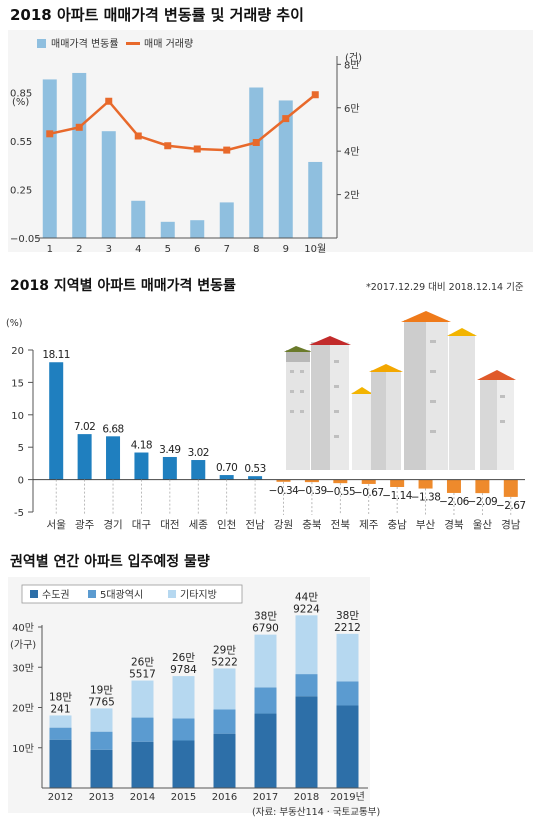  Describe the element at coordinates (227, 249) in the screenshot. I see `chart1-x-tick: 7` at that location.